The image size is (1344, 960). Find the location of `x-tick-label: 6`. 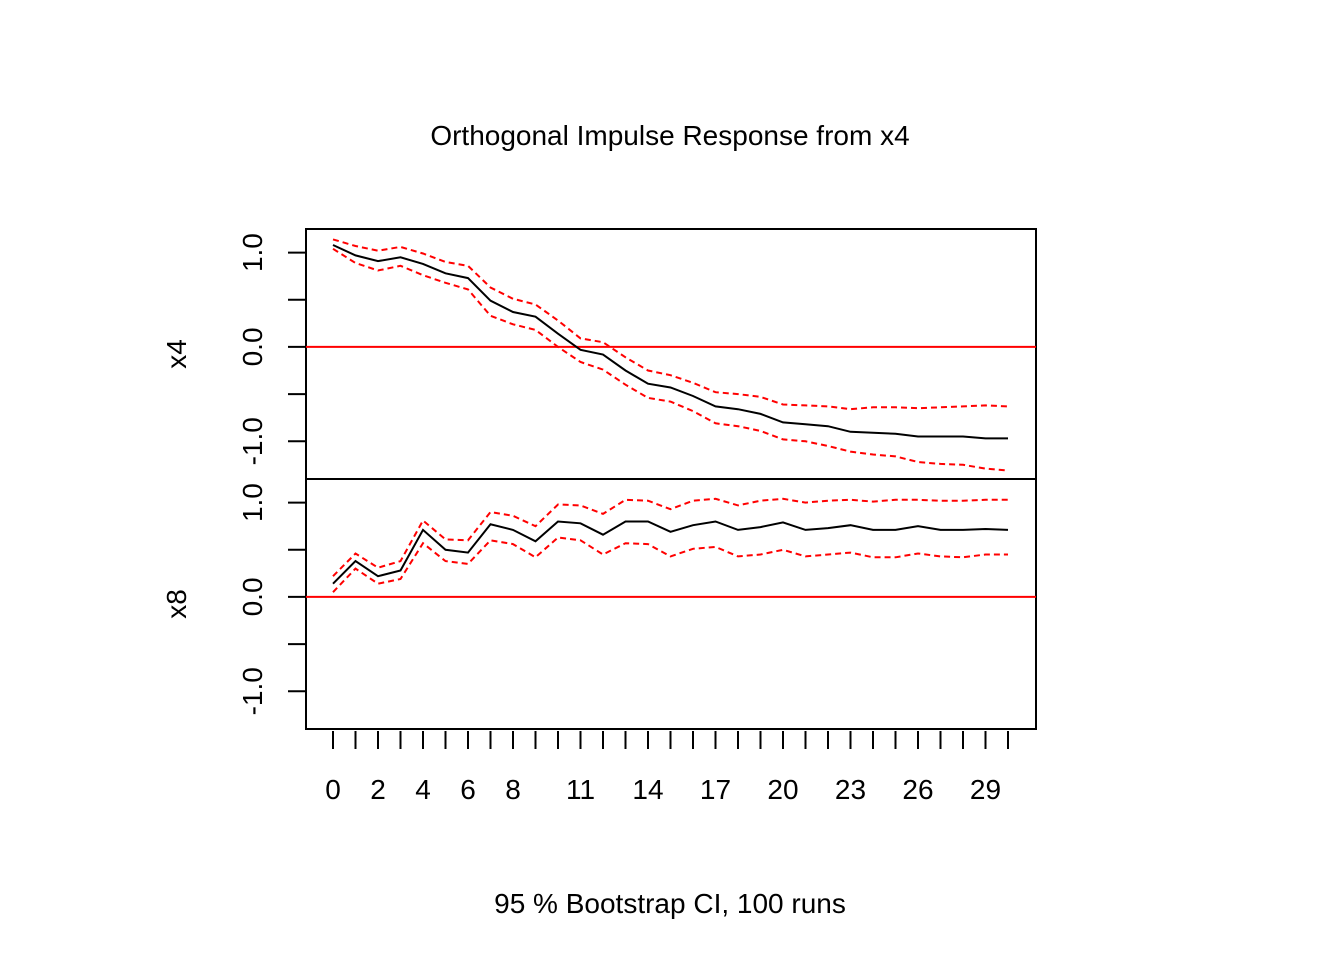

x-tick-label: 6 is located at coordinates (468, 789).